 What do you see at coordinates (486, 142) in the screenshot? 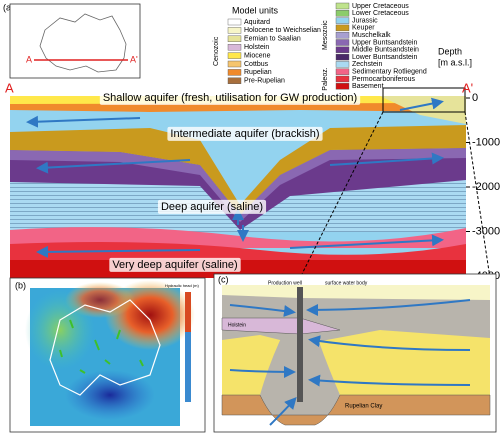
I see `depth-tick-label: -1000` at bounding box center [486, 142].